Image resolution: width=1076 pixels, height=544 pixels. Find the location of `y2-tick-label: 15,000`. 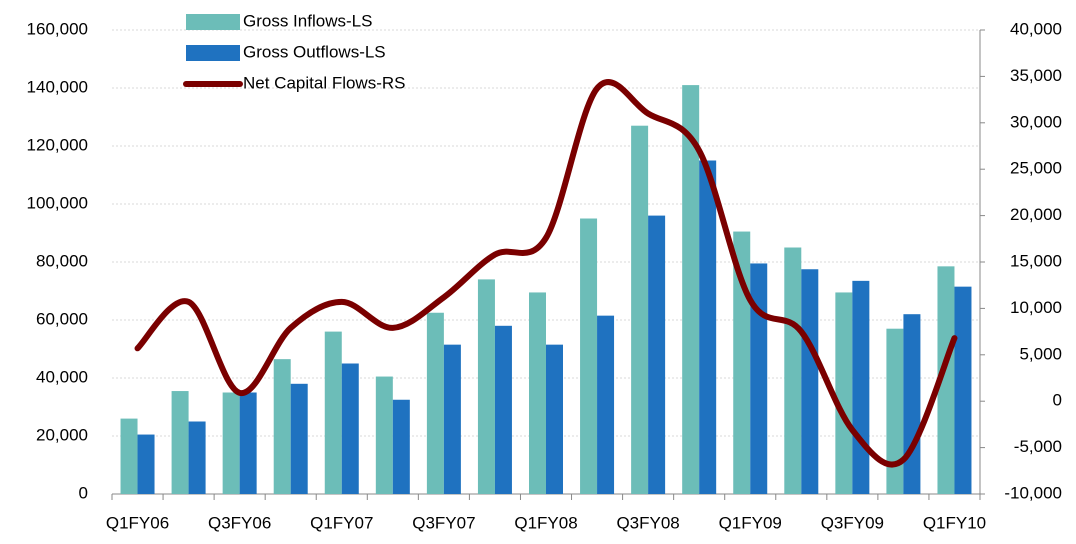

y2-tick-label: 15,000 is located at coordinates (1036, 260).